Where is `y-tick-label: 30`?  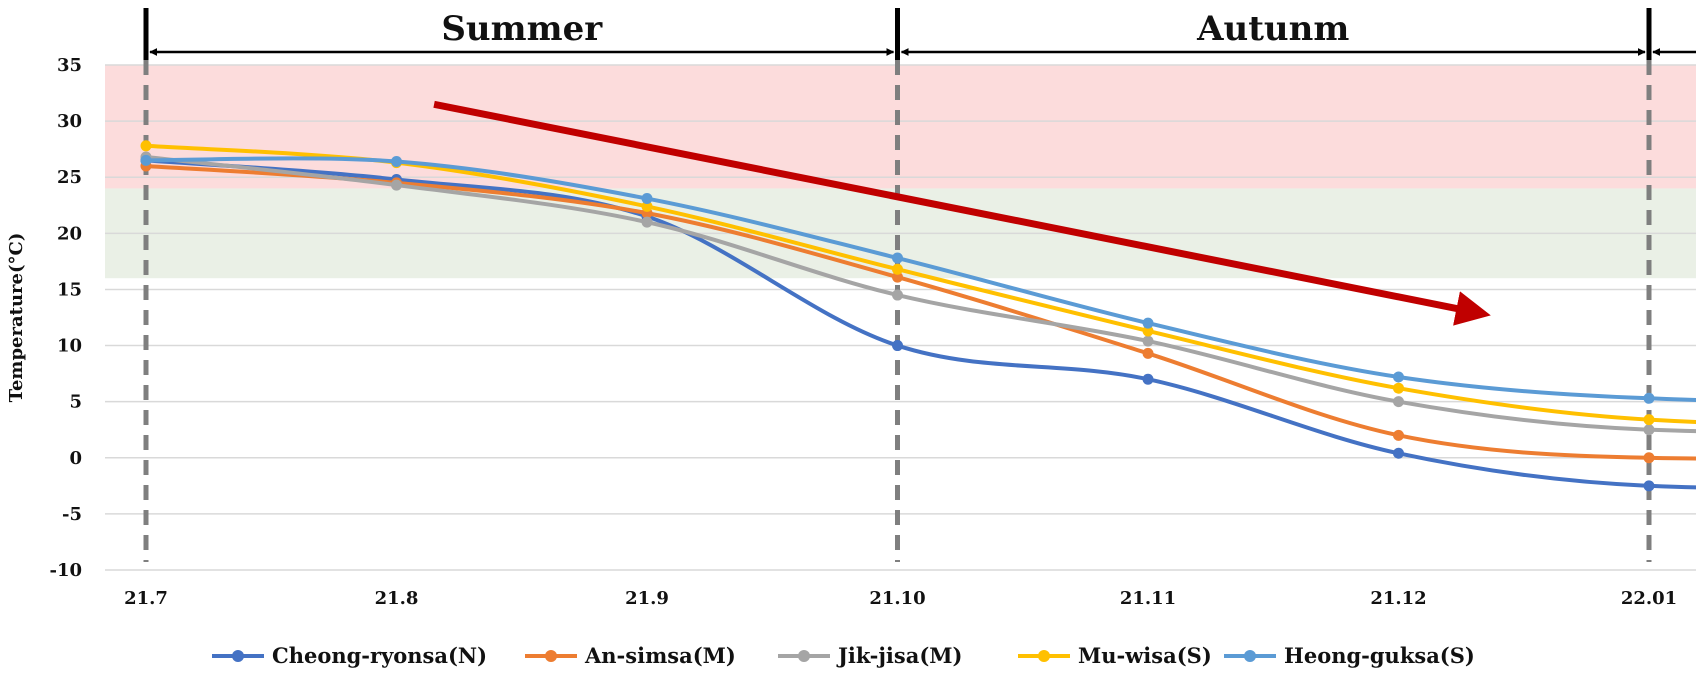
y-tick-label: 30 is located at coordinates (69, 121).